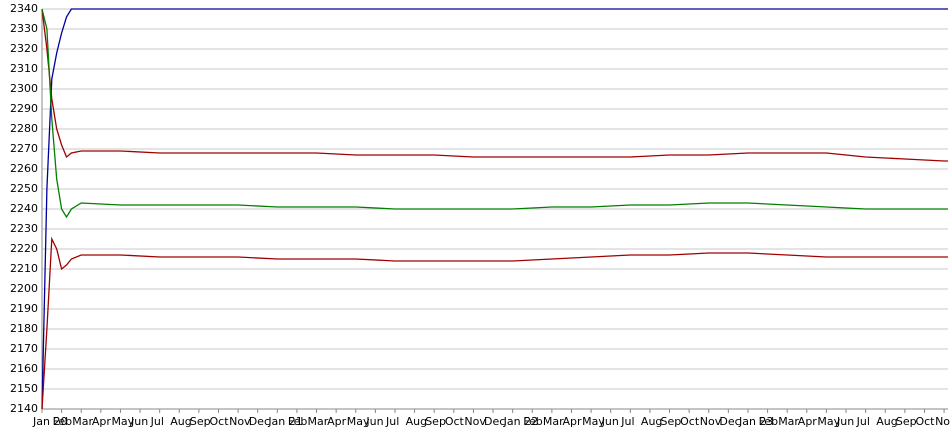 The width and height of the screenshot is (950, 435). Describe the element at coordinates (24, 348) in the screenshot. I see `y-tick-label: 2170` at that location.